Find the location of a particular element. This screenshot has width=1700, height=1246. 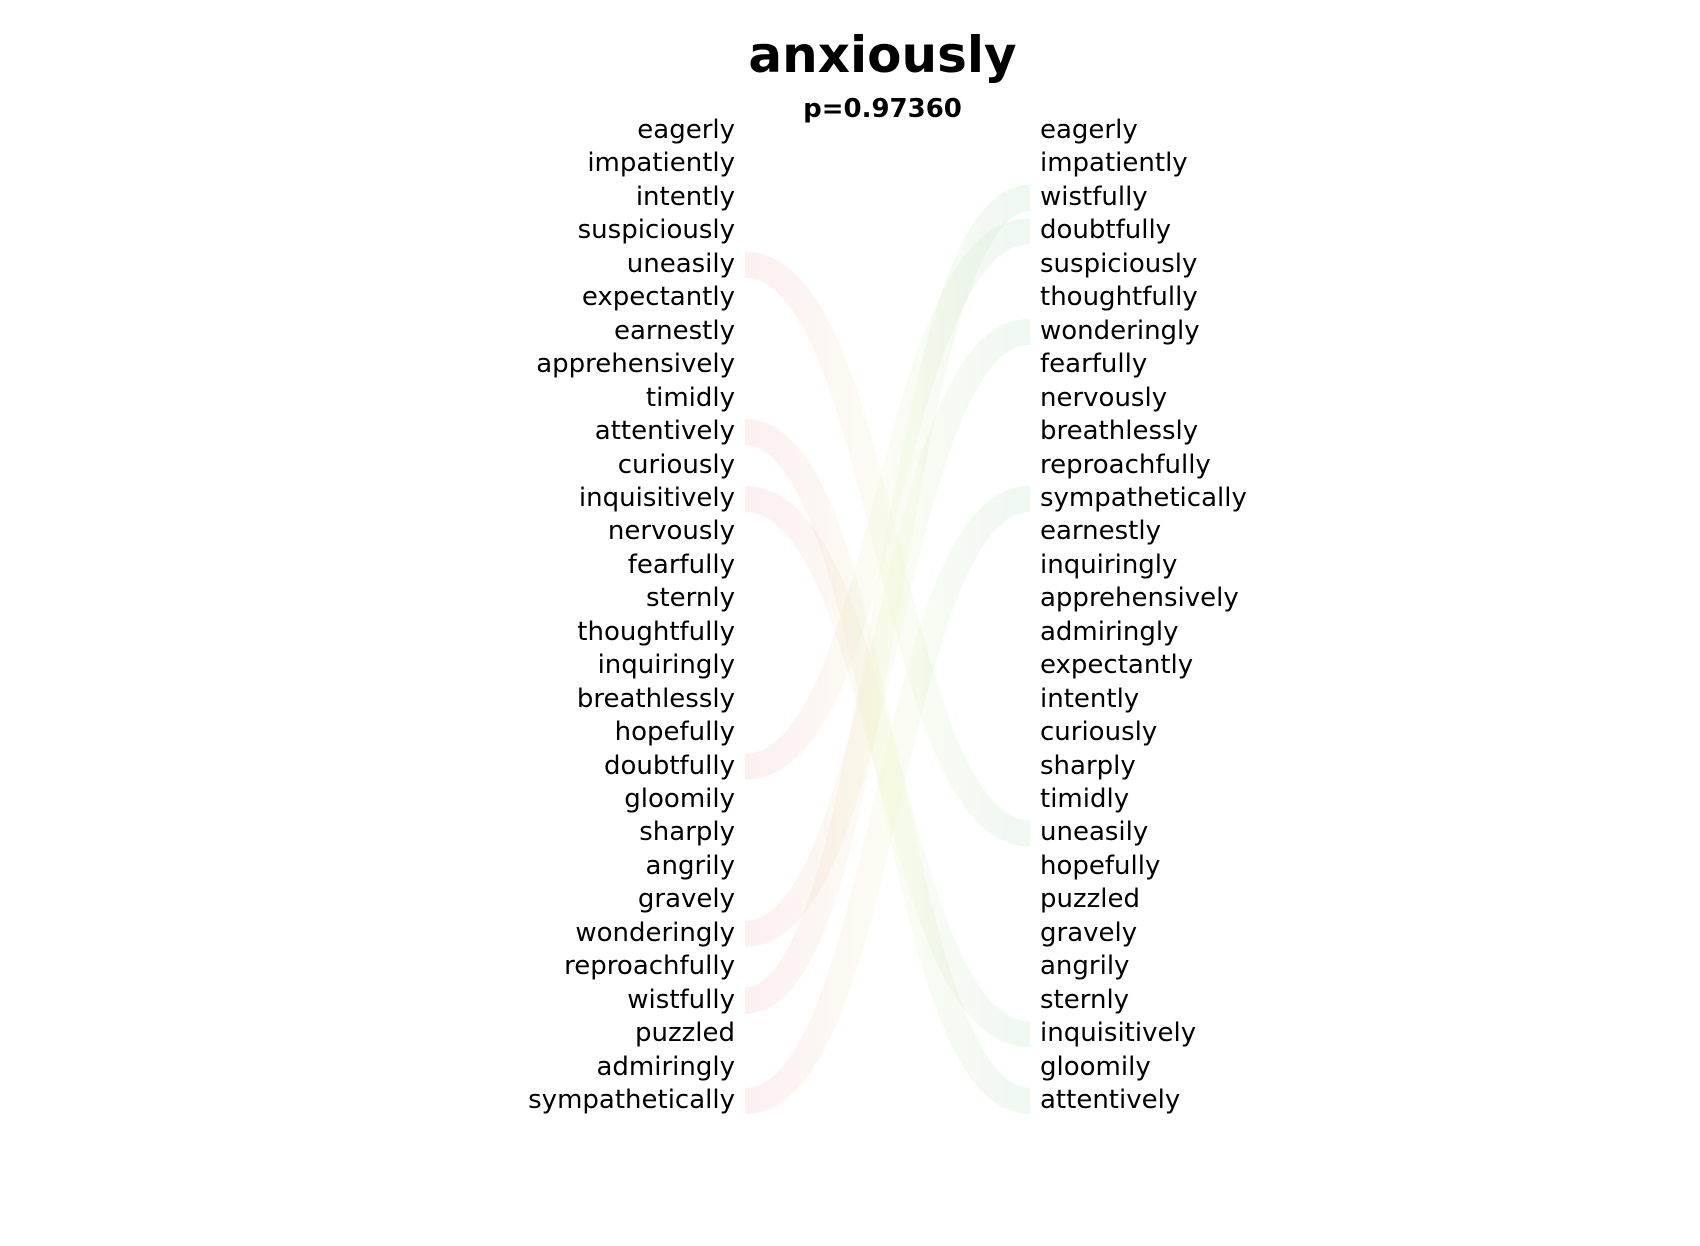

right-word-timidly: timidly is located at coordinates (1085, 799).